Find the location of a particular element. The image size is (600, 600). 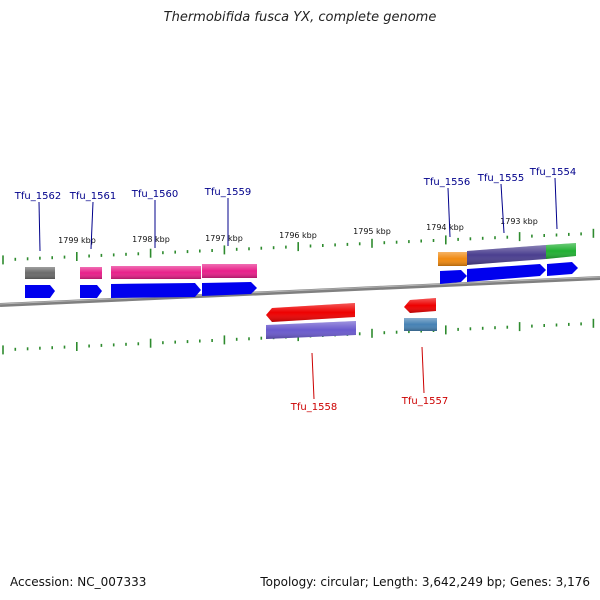

scale-label: 1795 kbp is located at coordinates (372, 231).